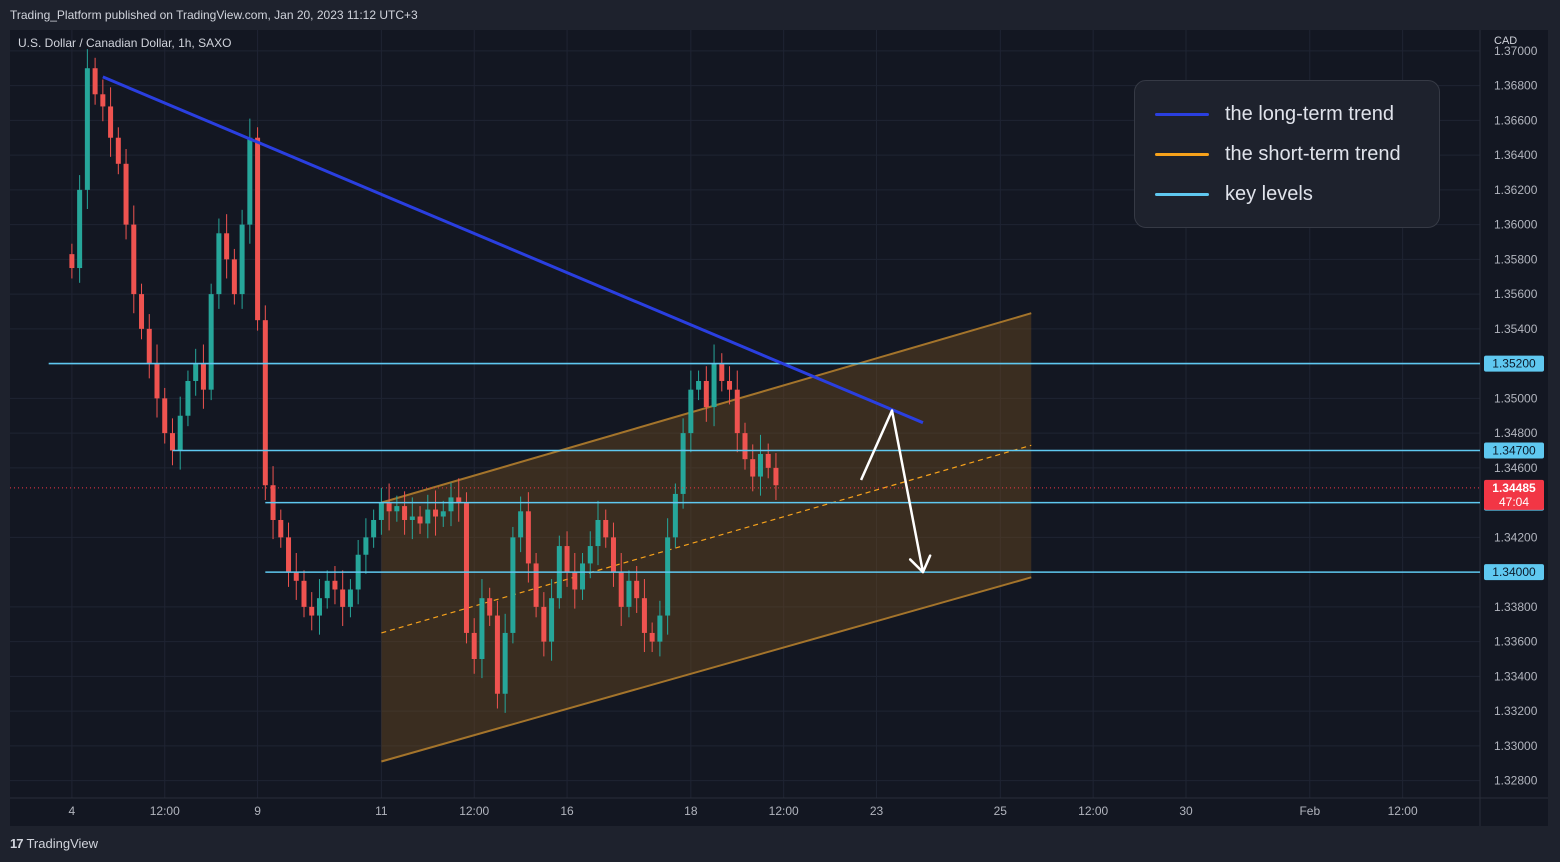  Describe the element at coordinates (567, 811) in the screenshot. I see `x-tick-label: 16` at that location.